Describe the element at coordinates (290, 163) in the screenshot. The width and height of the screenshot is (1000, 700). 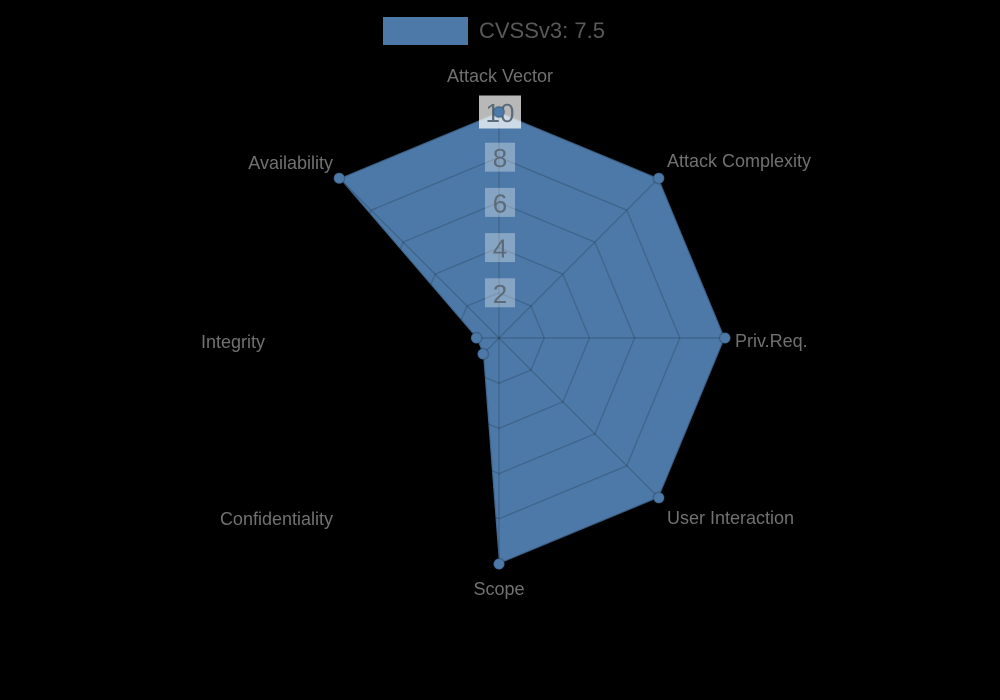
I see `axis-label-availability: Availability` at that location.